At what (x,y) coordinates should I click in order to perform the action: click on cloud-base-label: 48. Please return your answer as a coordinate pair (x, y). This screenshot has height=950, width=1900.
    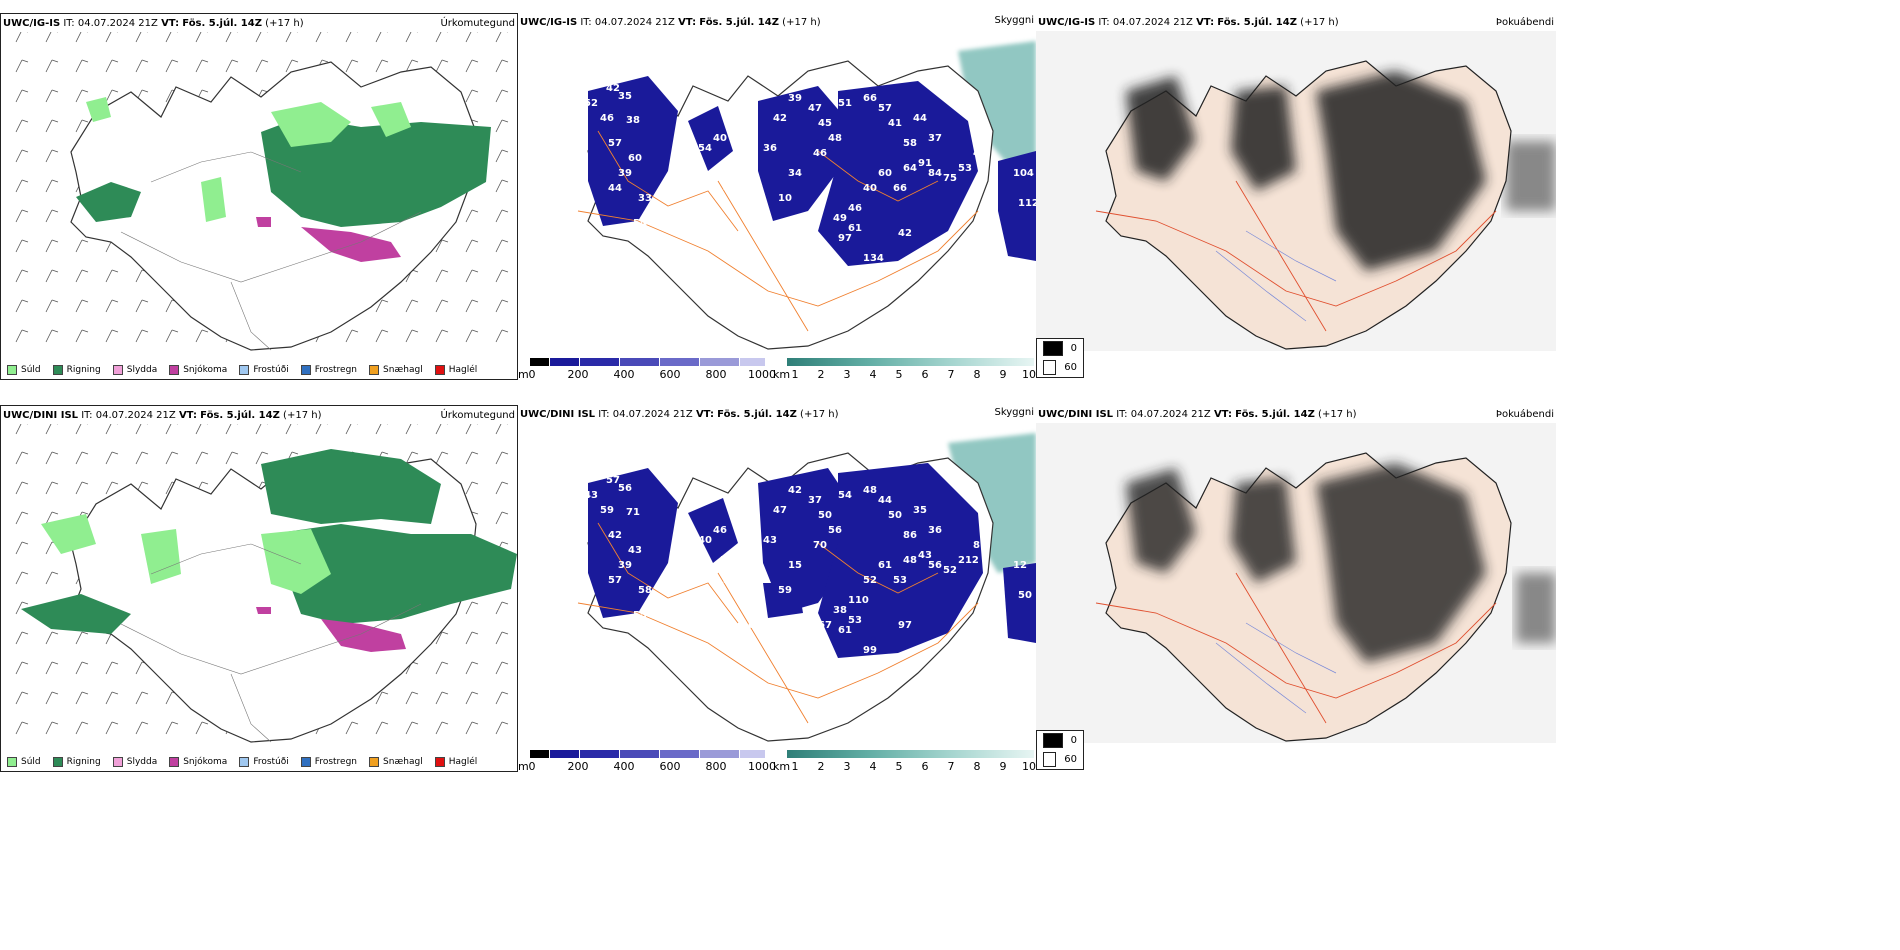
    Looking at the image, I should click on (835, 138).